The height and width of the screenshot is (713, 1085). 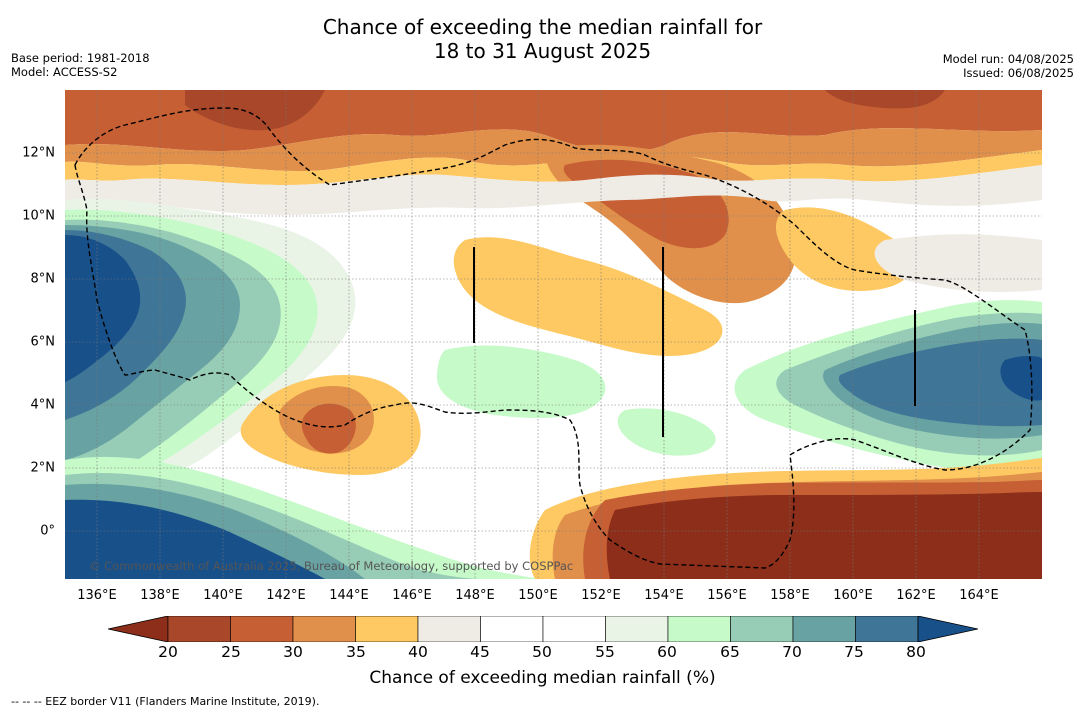 What do you see at coordinates (940, 382) in the screenshot?
I see `east-blue` at bounding box center [940, 382].